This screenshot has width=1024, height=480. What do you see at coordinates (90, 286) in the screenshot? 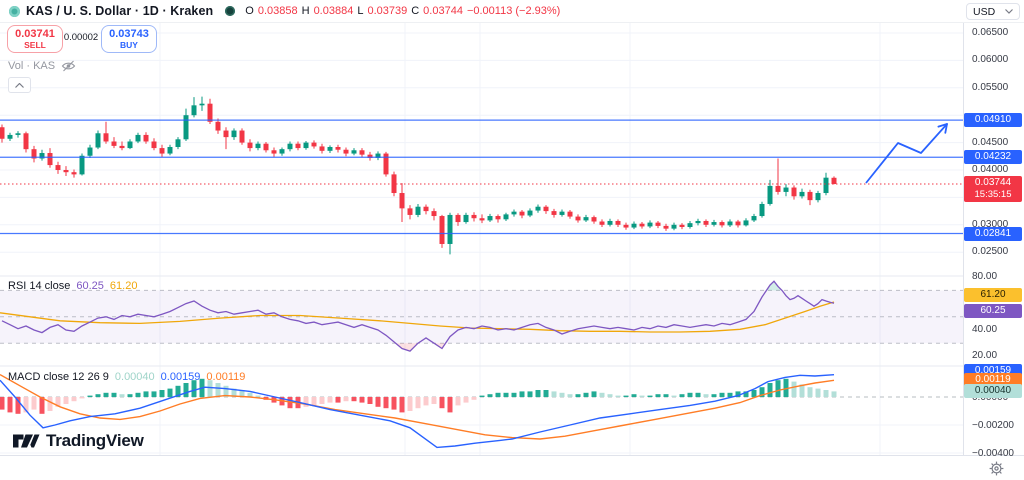
I see `rsi-value: 60.25` at bounding box center [90, 286].